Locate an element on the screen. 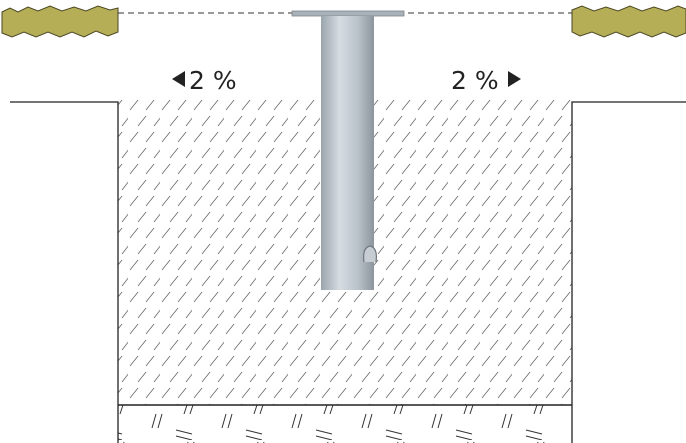 The width and height of the screenshot is (686, 443). grass-left is located at coordinates (60, 21).